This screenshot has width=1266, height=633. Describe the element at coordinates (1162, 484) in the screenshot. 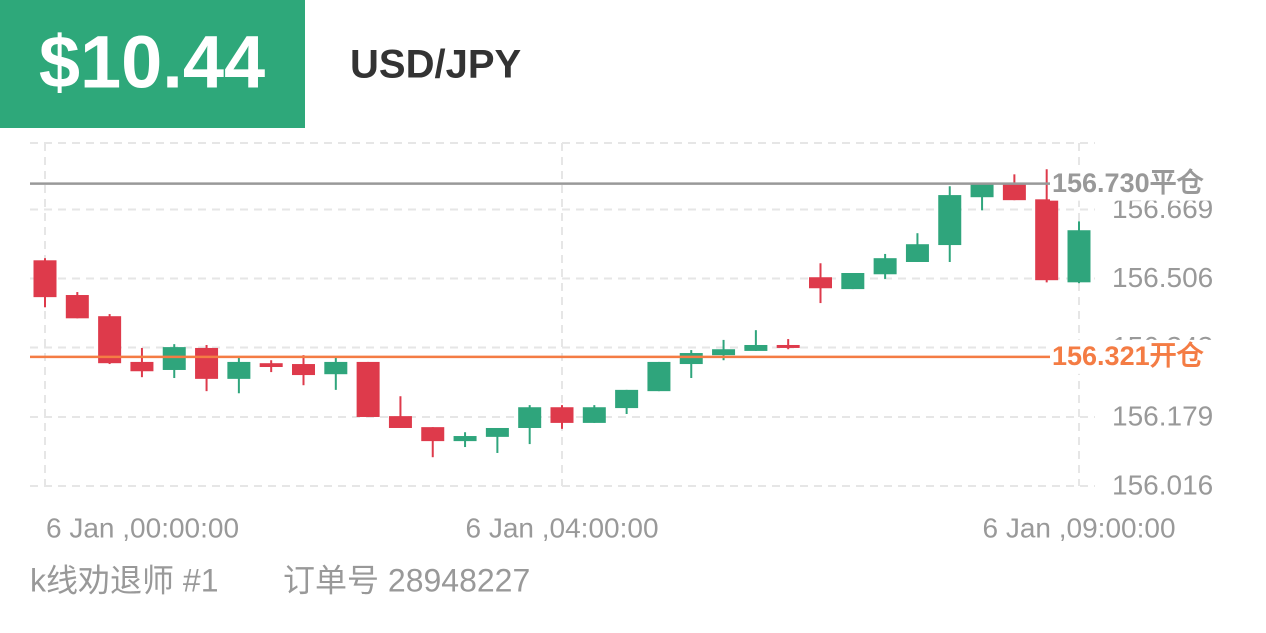

I see `y-tick-label: 156.016` at that location.